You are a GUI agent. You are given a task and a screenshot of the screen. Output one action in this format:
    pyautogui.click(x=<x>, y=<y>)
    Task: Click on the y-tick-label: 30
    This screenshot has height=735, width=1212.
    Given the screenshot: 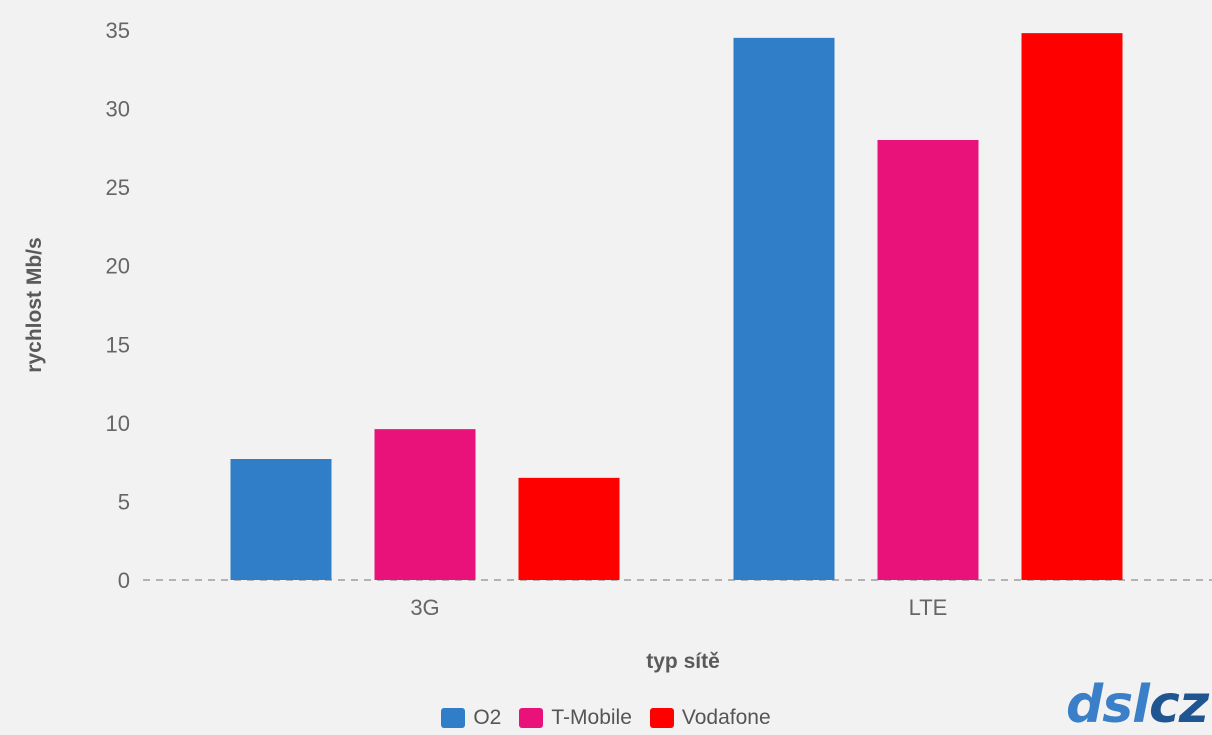 What is the action you would take?
    pyautogui.click(x=118, y=109)
    